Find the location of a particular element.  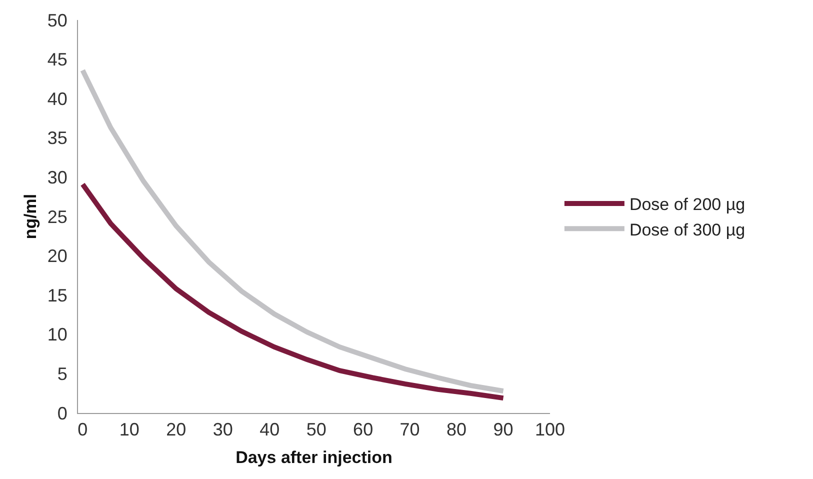

legend-label: Dose of 200 µg is located at coordinates (687, 204).